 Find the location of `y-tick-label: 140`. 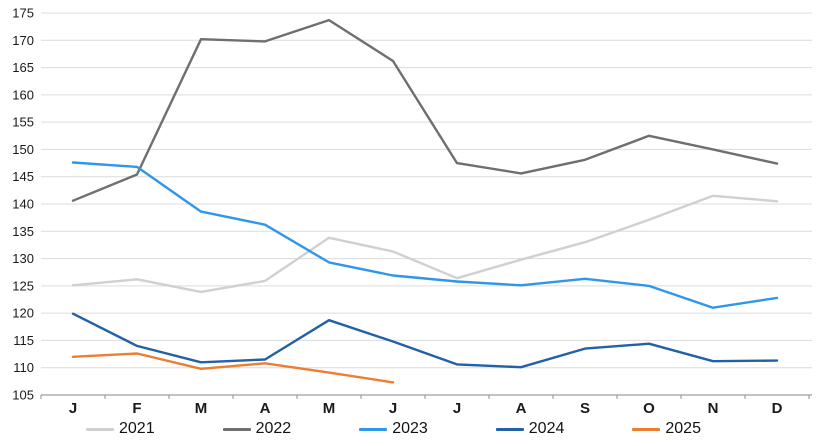

y-tick-label: 140 is located at coordinates (23, 204).